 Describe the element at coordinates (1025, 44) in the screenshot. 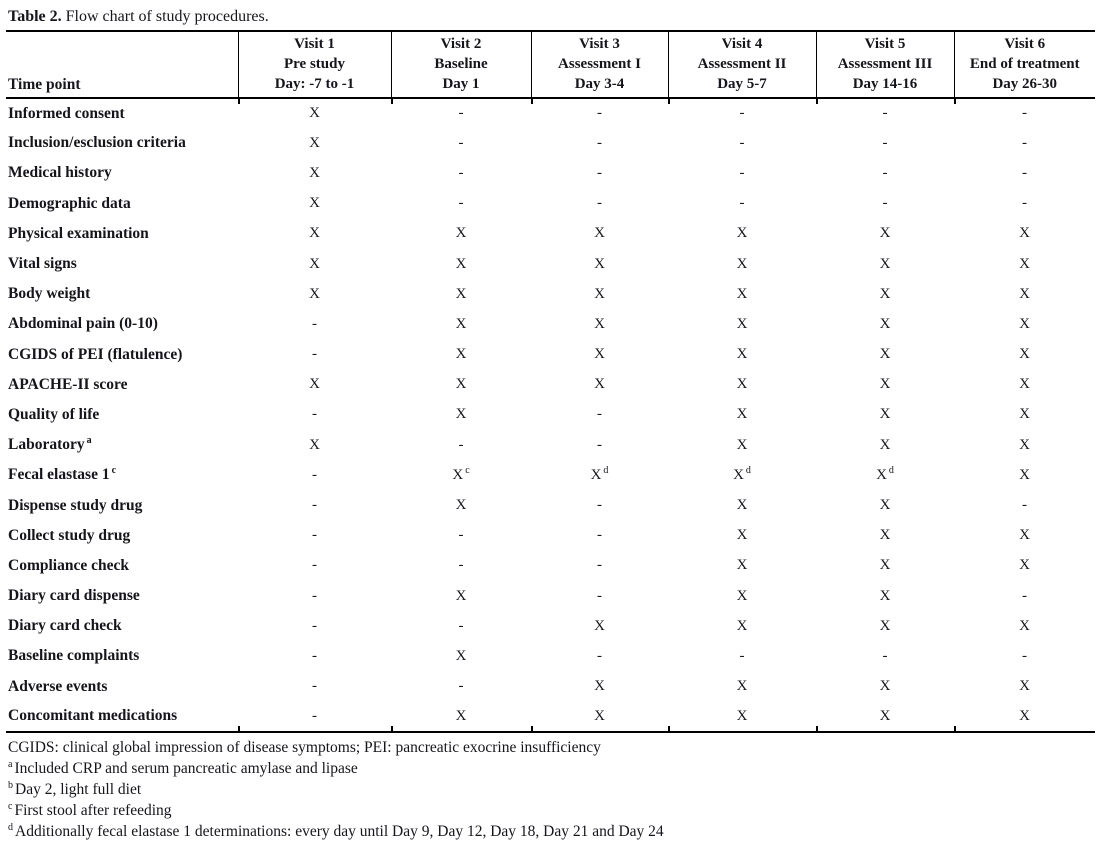

I see `visit-visit-label: Visit 6` at that location.